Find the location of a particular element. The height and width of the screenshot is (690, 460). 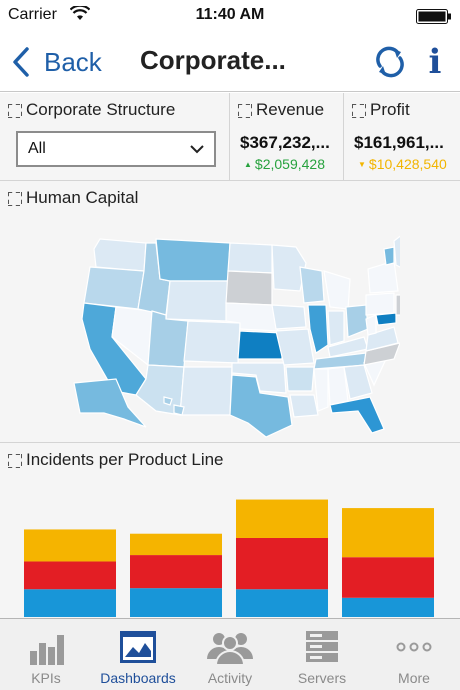

state-maryland is located at coordinates (386, 319).